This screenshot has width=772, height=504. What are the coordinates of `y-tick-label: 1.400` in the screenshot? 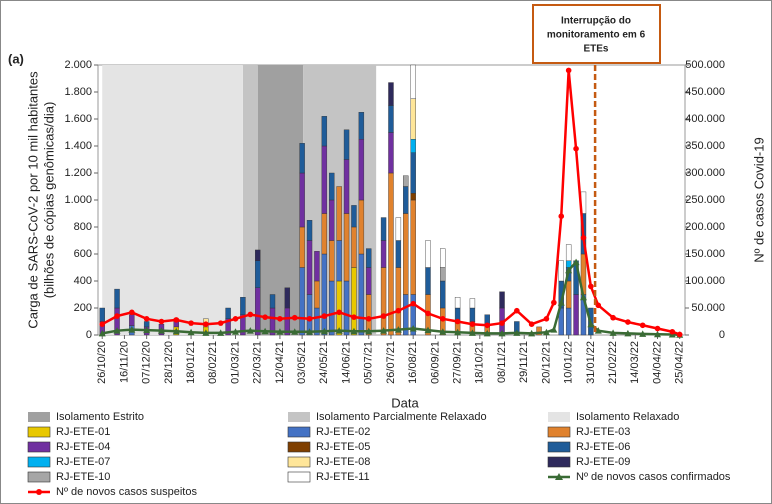 It's located at (78, 146).